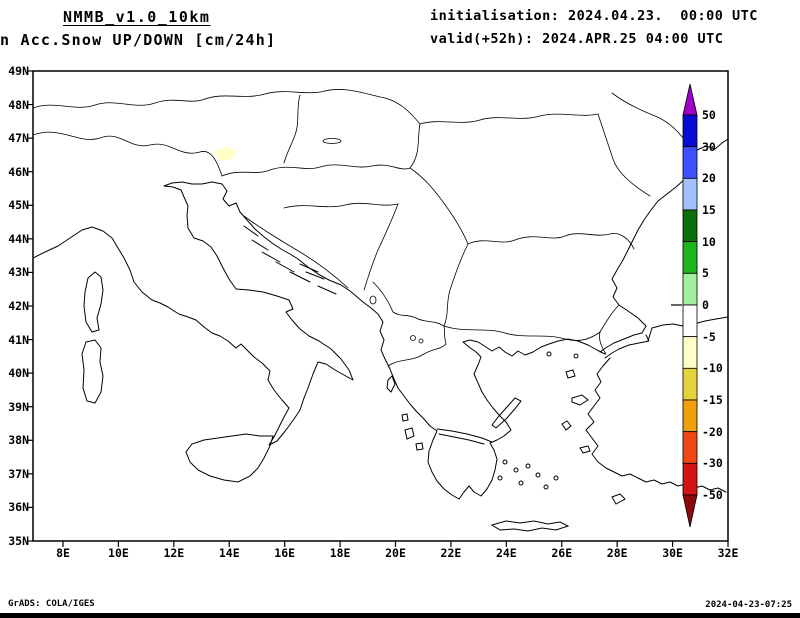  Describe the element at coordinates (93, 302) in the screenshot. I see `island-corsica` at that location.